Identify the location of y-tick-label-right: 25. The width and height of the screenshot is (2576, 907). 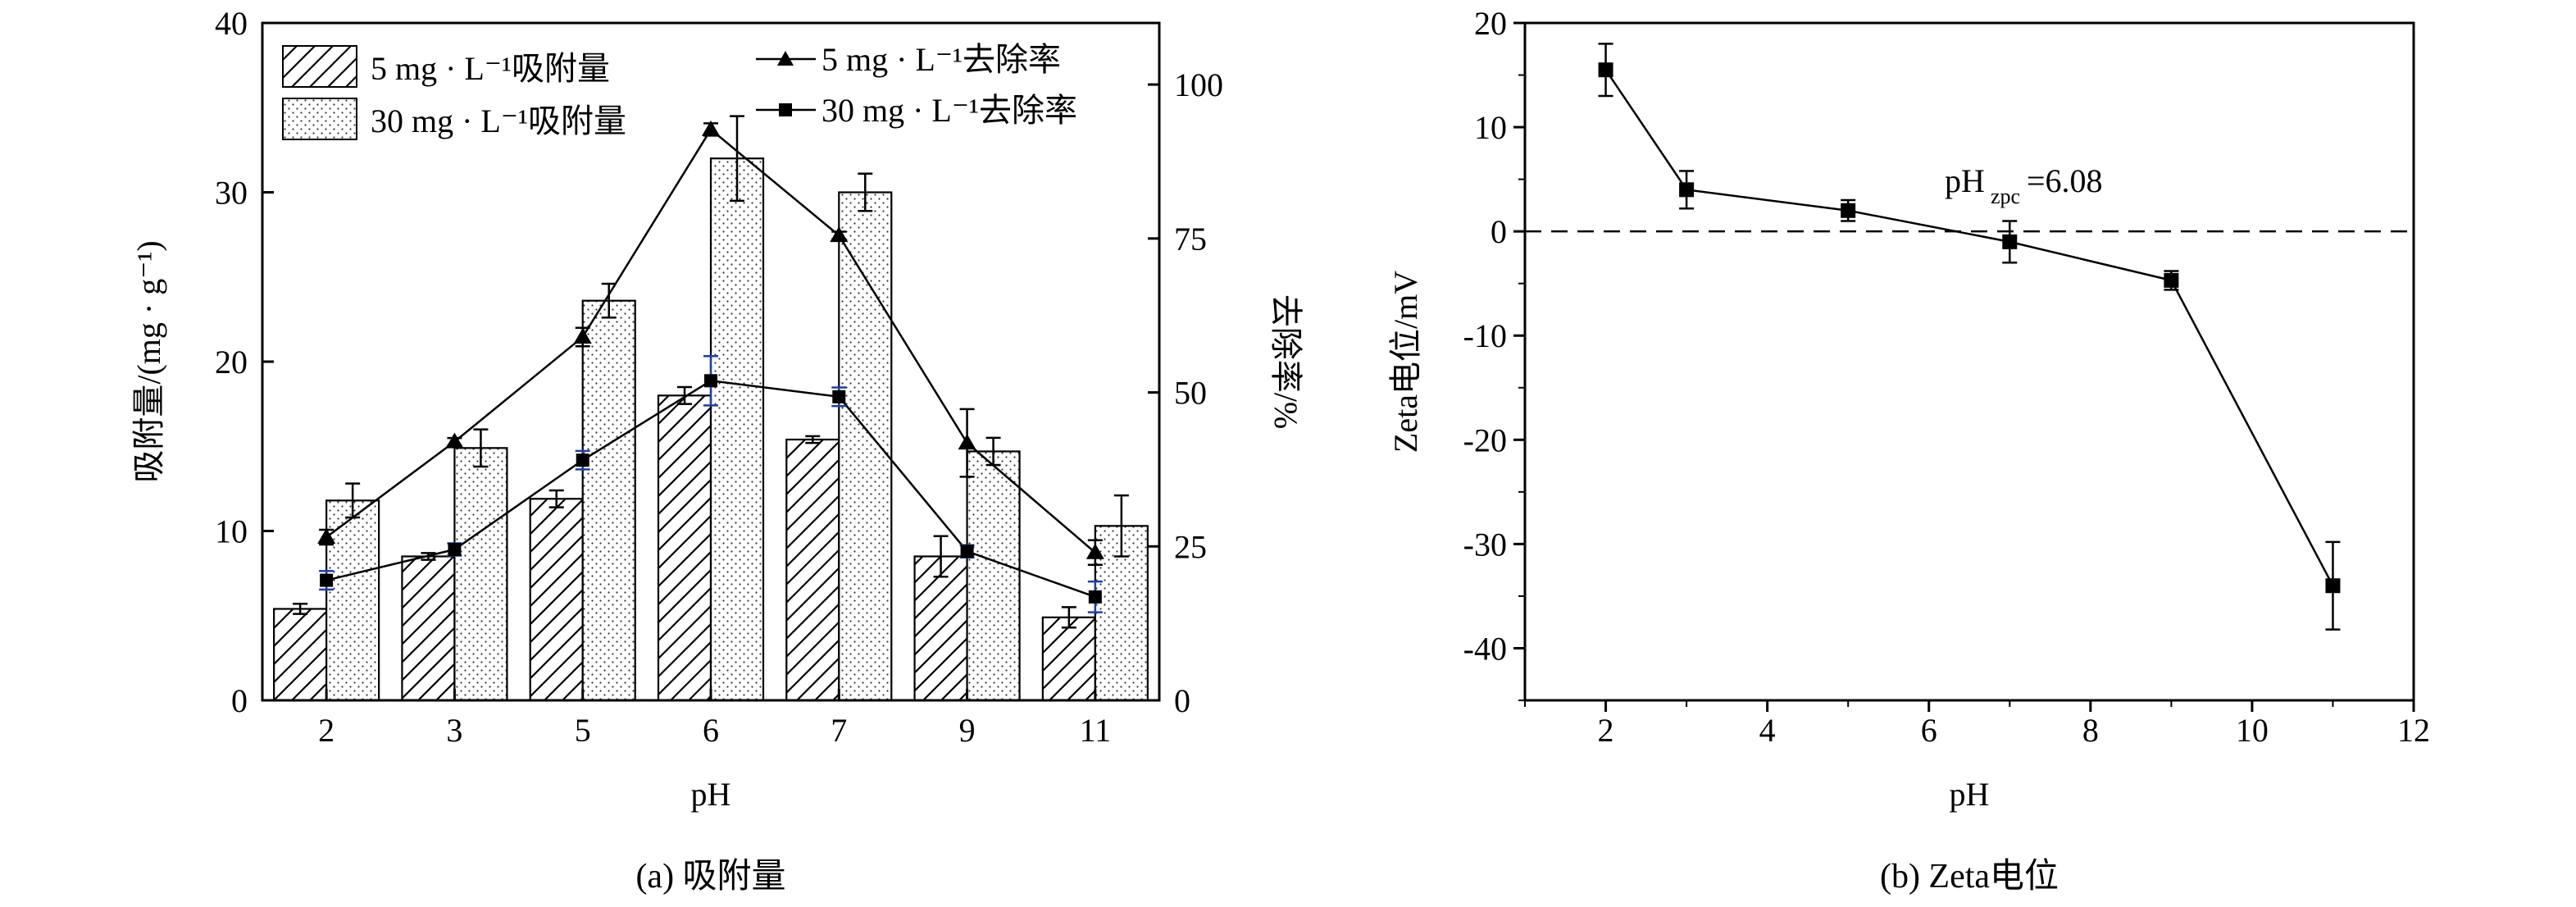
(1190, 546).